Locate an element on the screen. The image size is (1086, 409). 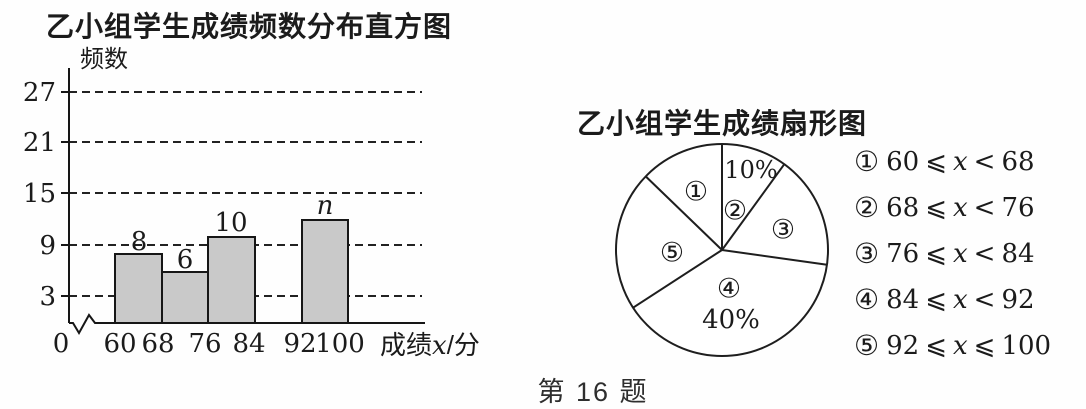
pie-sector-lines is located at coordinates (730, 226).